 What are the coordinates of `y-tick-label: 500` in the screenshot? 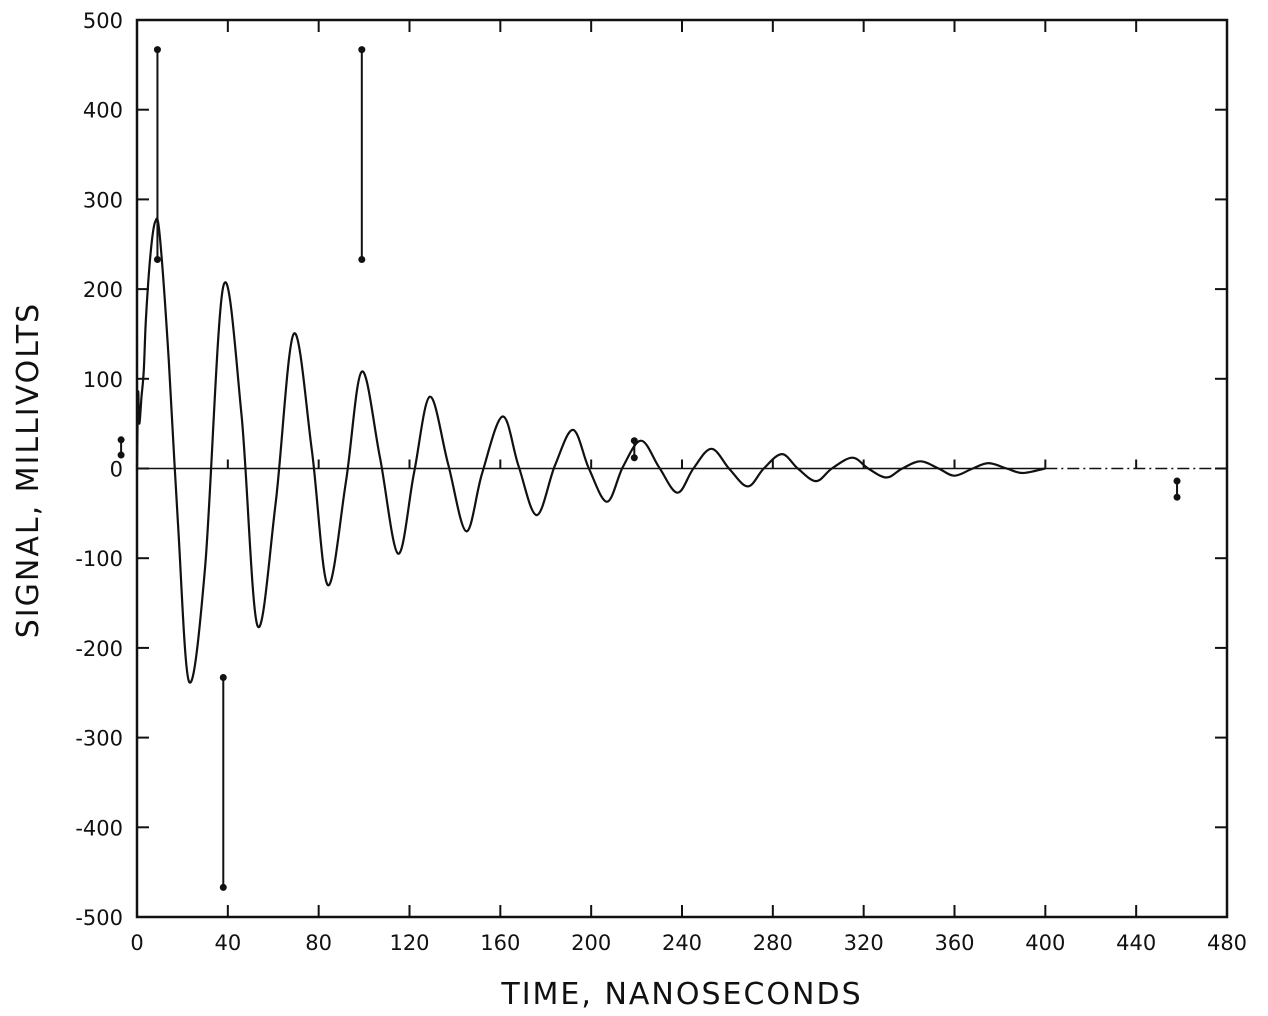 It's located at (103, 21).